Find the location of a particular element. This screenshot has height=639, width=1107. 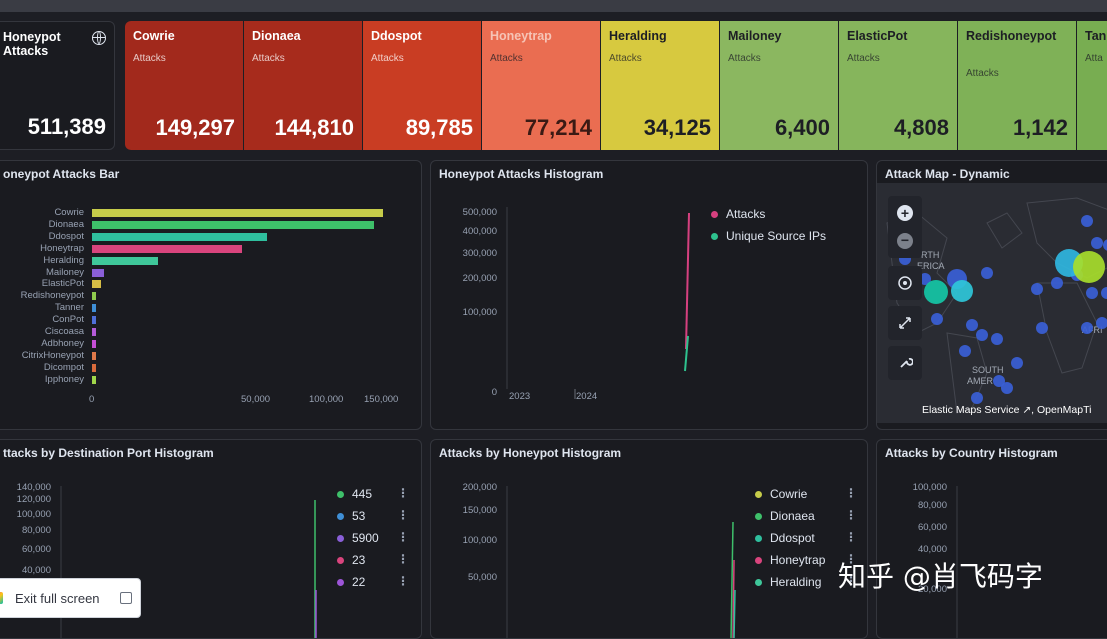

metric-tile: Ddospot Attacks 89,785 is located at coordinates (422, 85).